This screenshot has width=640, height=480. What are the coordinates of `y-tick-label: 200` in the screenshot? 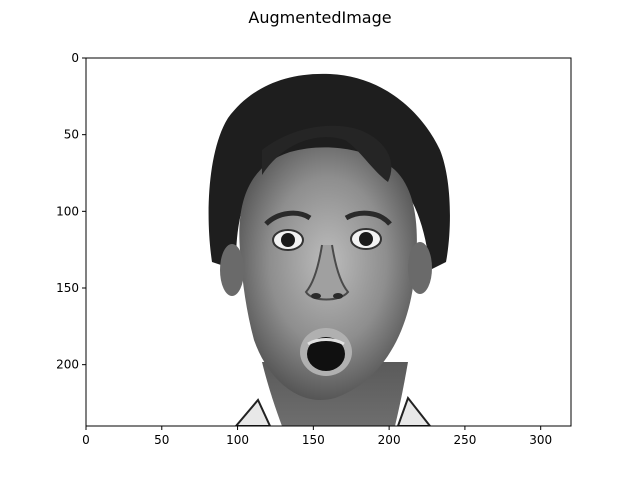 It's located at (67, 365).